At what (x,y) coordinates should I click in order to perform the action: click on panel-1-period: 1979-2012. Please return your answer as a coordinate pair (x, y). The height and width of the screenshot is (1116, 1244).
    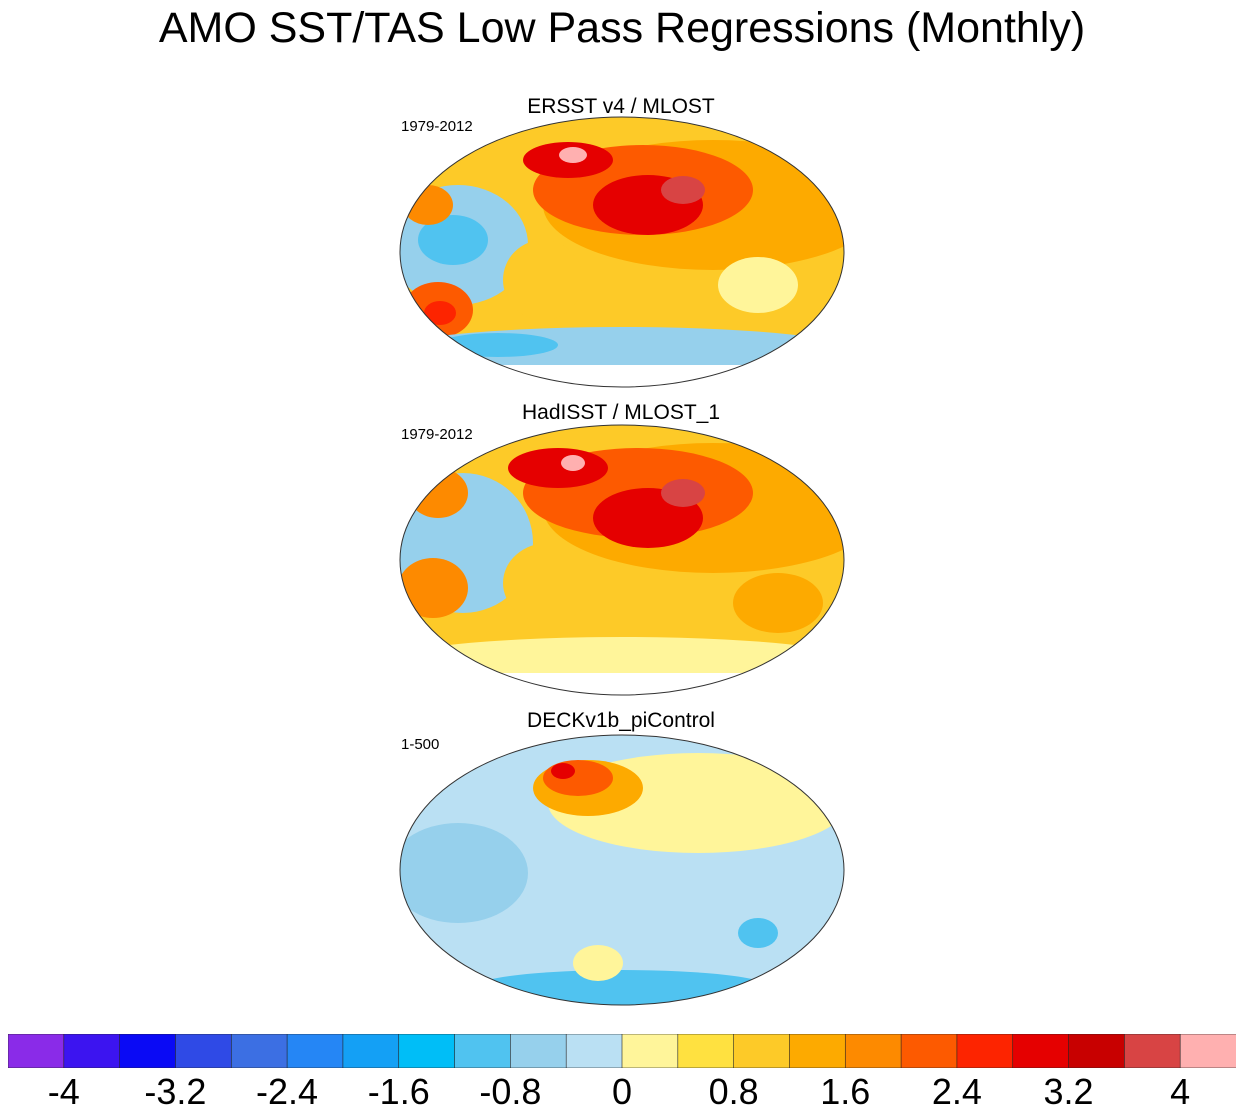
    Looking at the image, I should click on (437, 126).